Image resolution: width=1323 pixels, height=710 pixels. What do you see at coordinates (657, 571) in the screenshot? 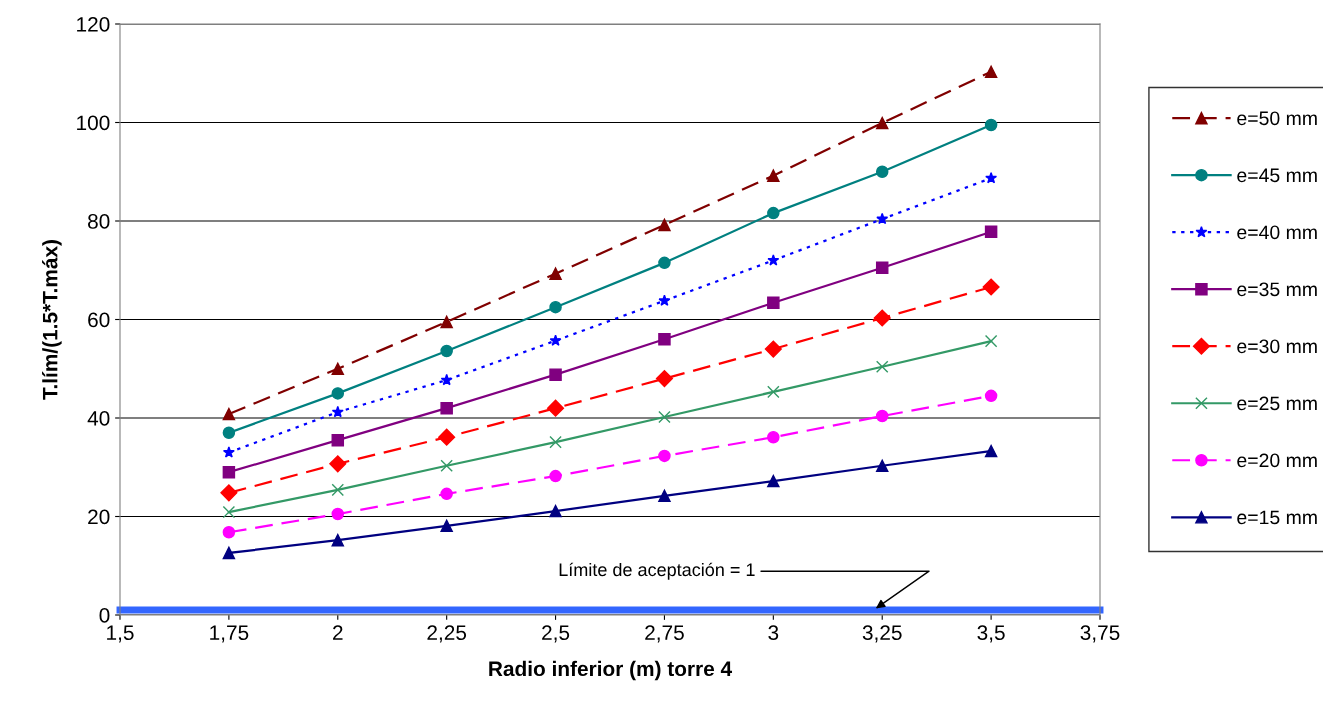
I see `annotation: Límite de aceptación = 1` at bounding box center [657, 571].